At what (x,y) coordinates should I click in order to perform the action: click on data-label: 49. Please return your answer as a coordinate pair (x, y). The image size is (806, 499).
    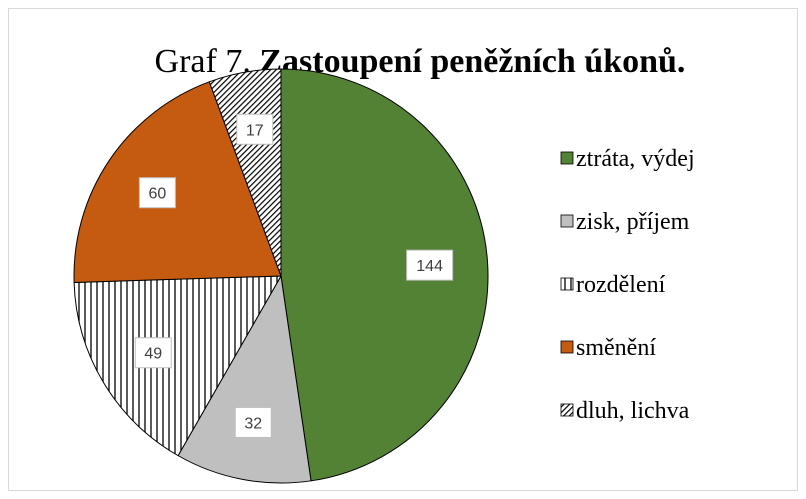
    Looking at the image, I should click on (153, 354).